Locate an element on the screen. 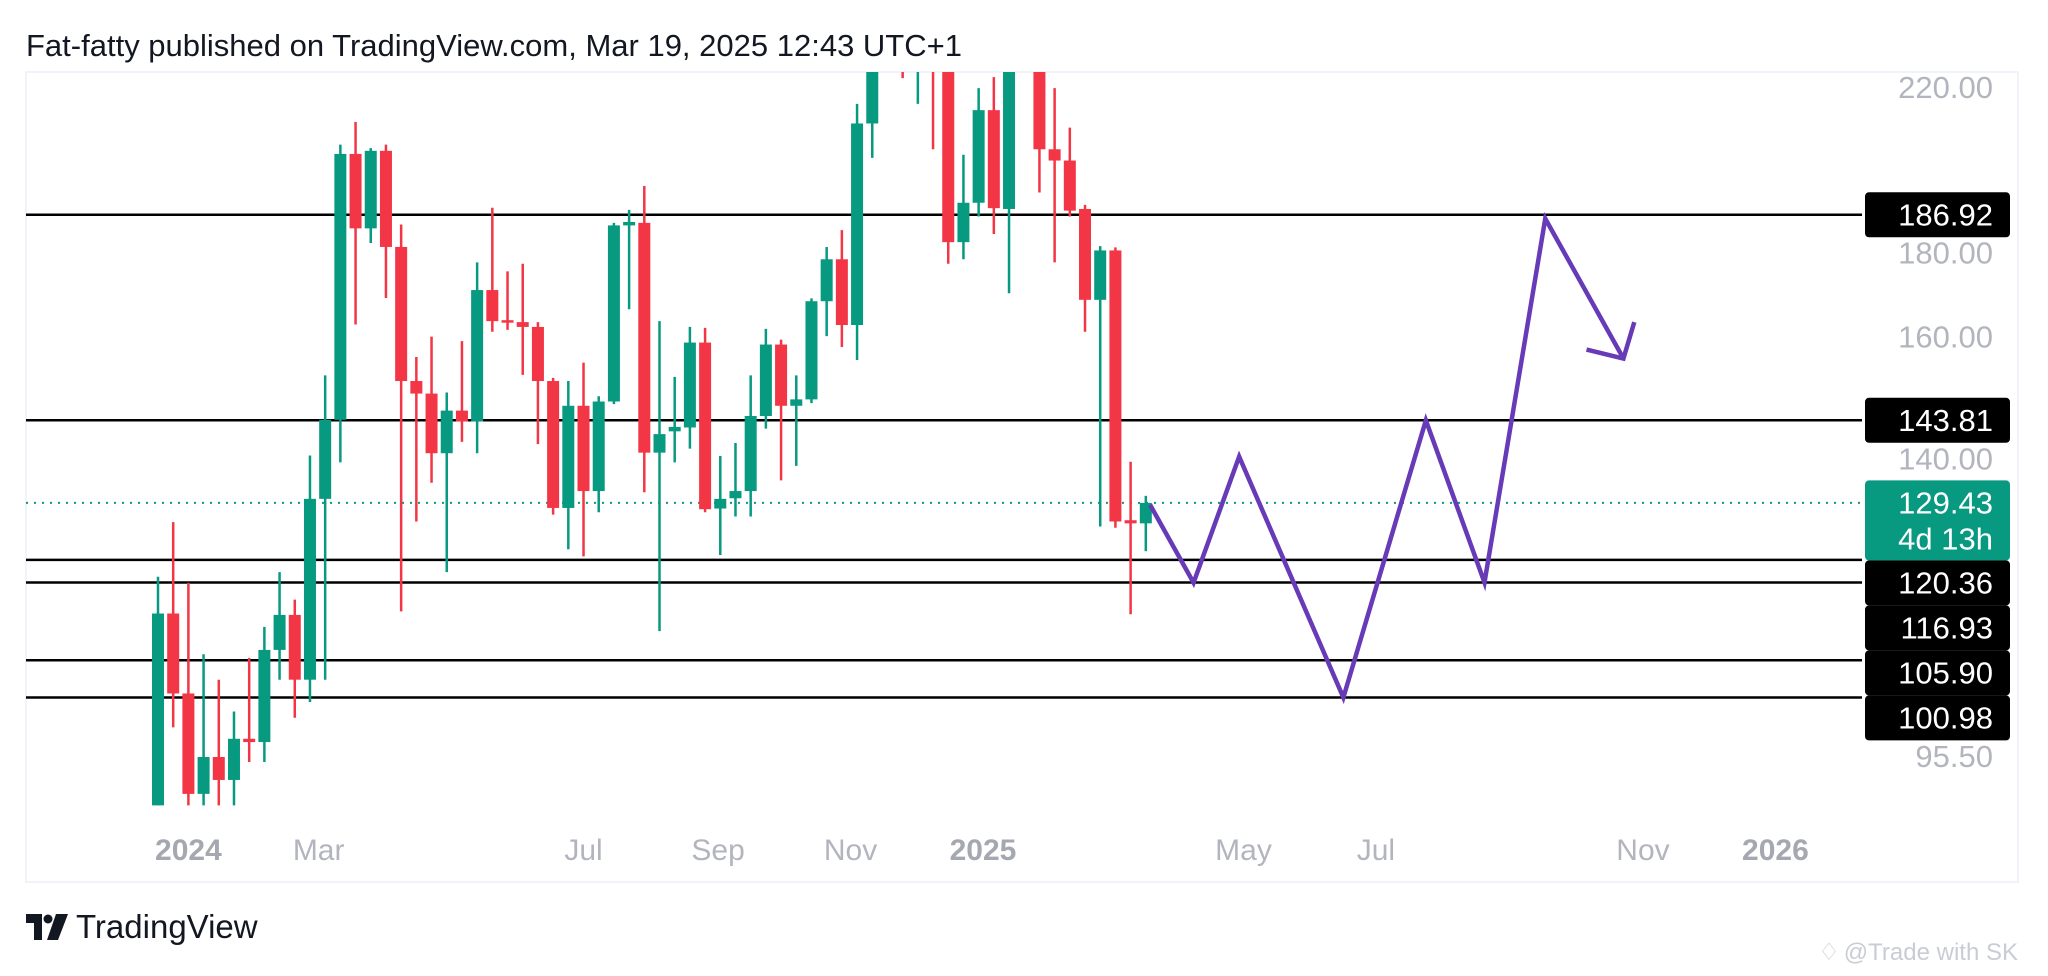 The height and width of the screenshot is (976, 2048). time-tick-label: 2024 is located at coordinates (188, 850).